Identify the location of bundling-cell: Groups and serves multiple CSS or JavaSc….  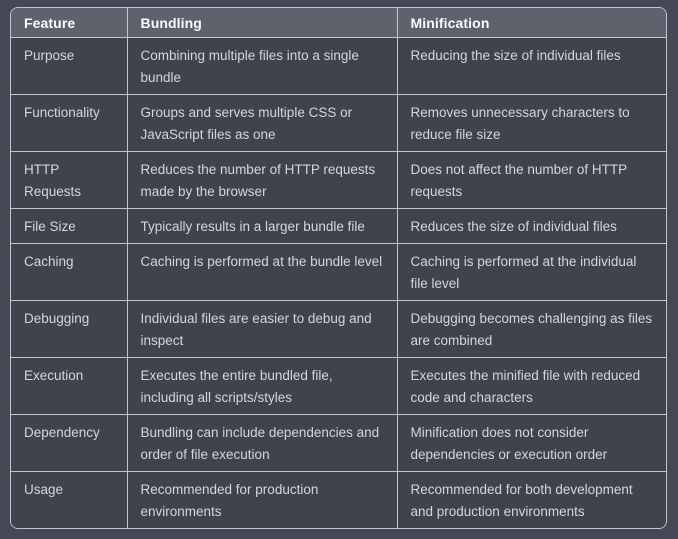
(262, 123).